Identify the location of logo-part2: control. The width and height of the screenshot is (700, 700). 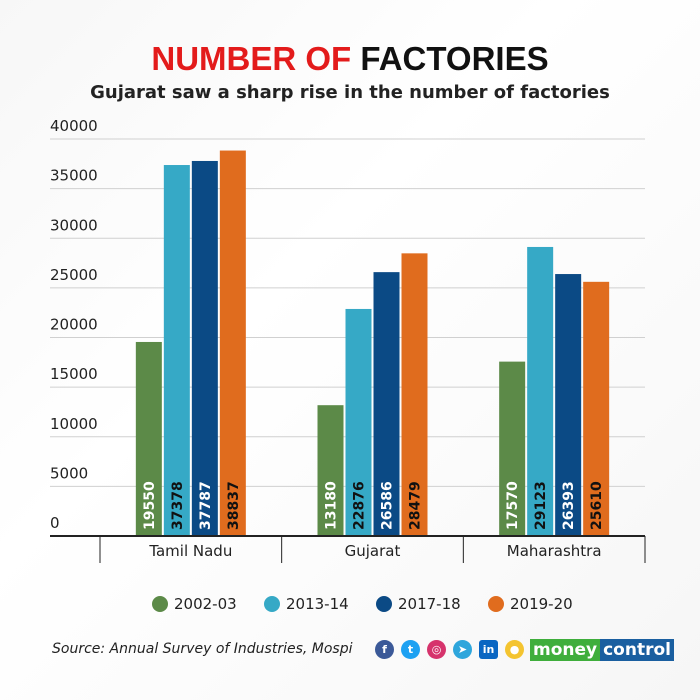
(637, 650).